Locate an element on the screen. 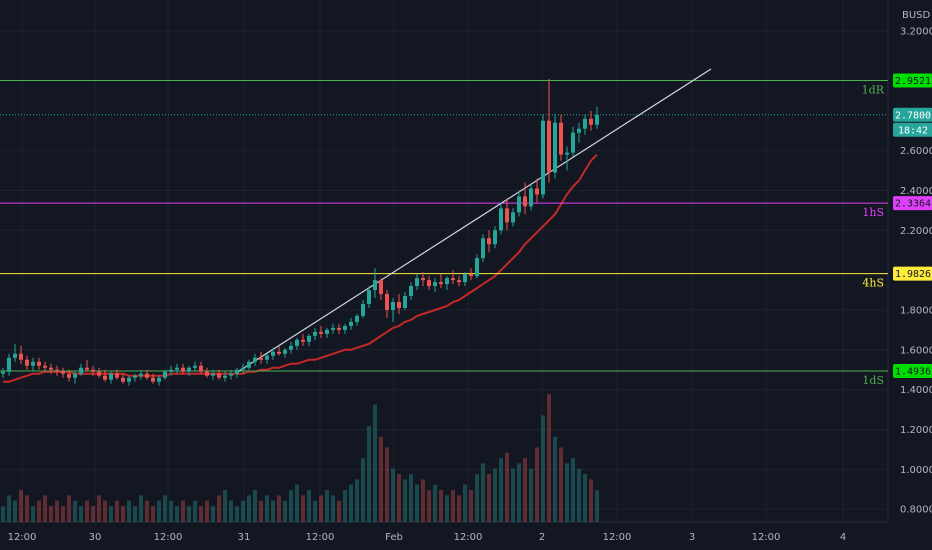 This screenshot has width=932, height=550. y-tick-label: 2.6000 is located at coordinates (916, 151).